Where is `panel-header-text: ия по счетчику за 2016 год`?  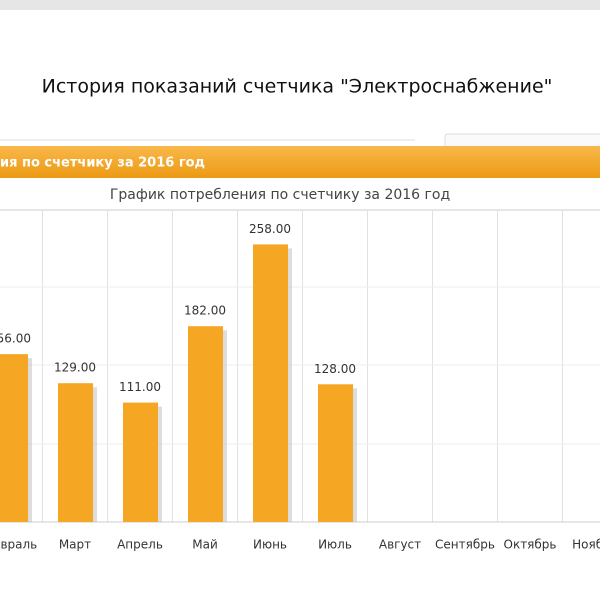 panel-header-text: ия по счетчику за 2016 год is located at coordinates (102, 163).